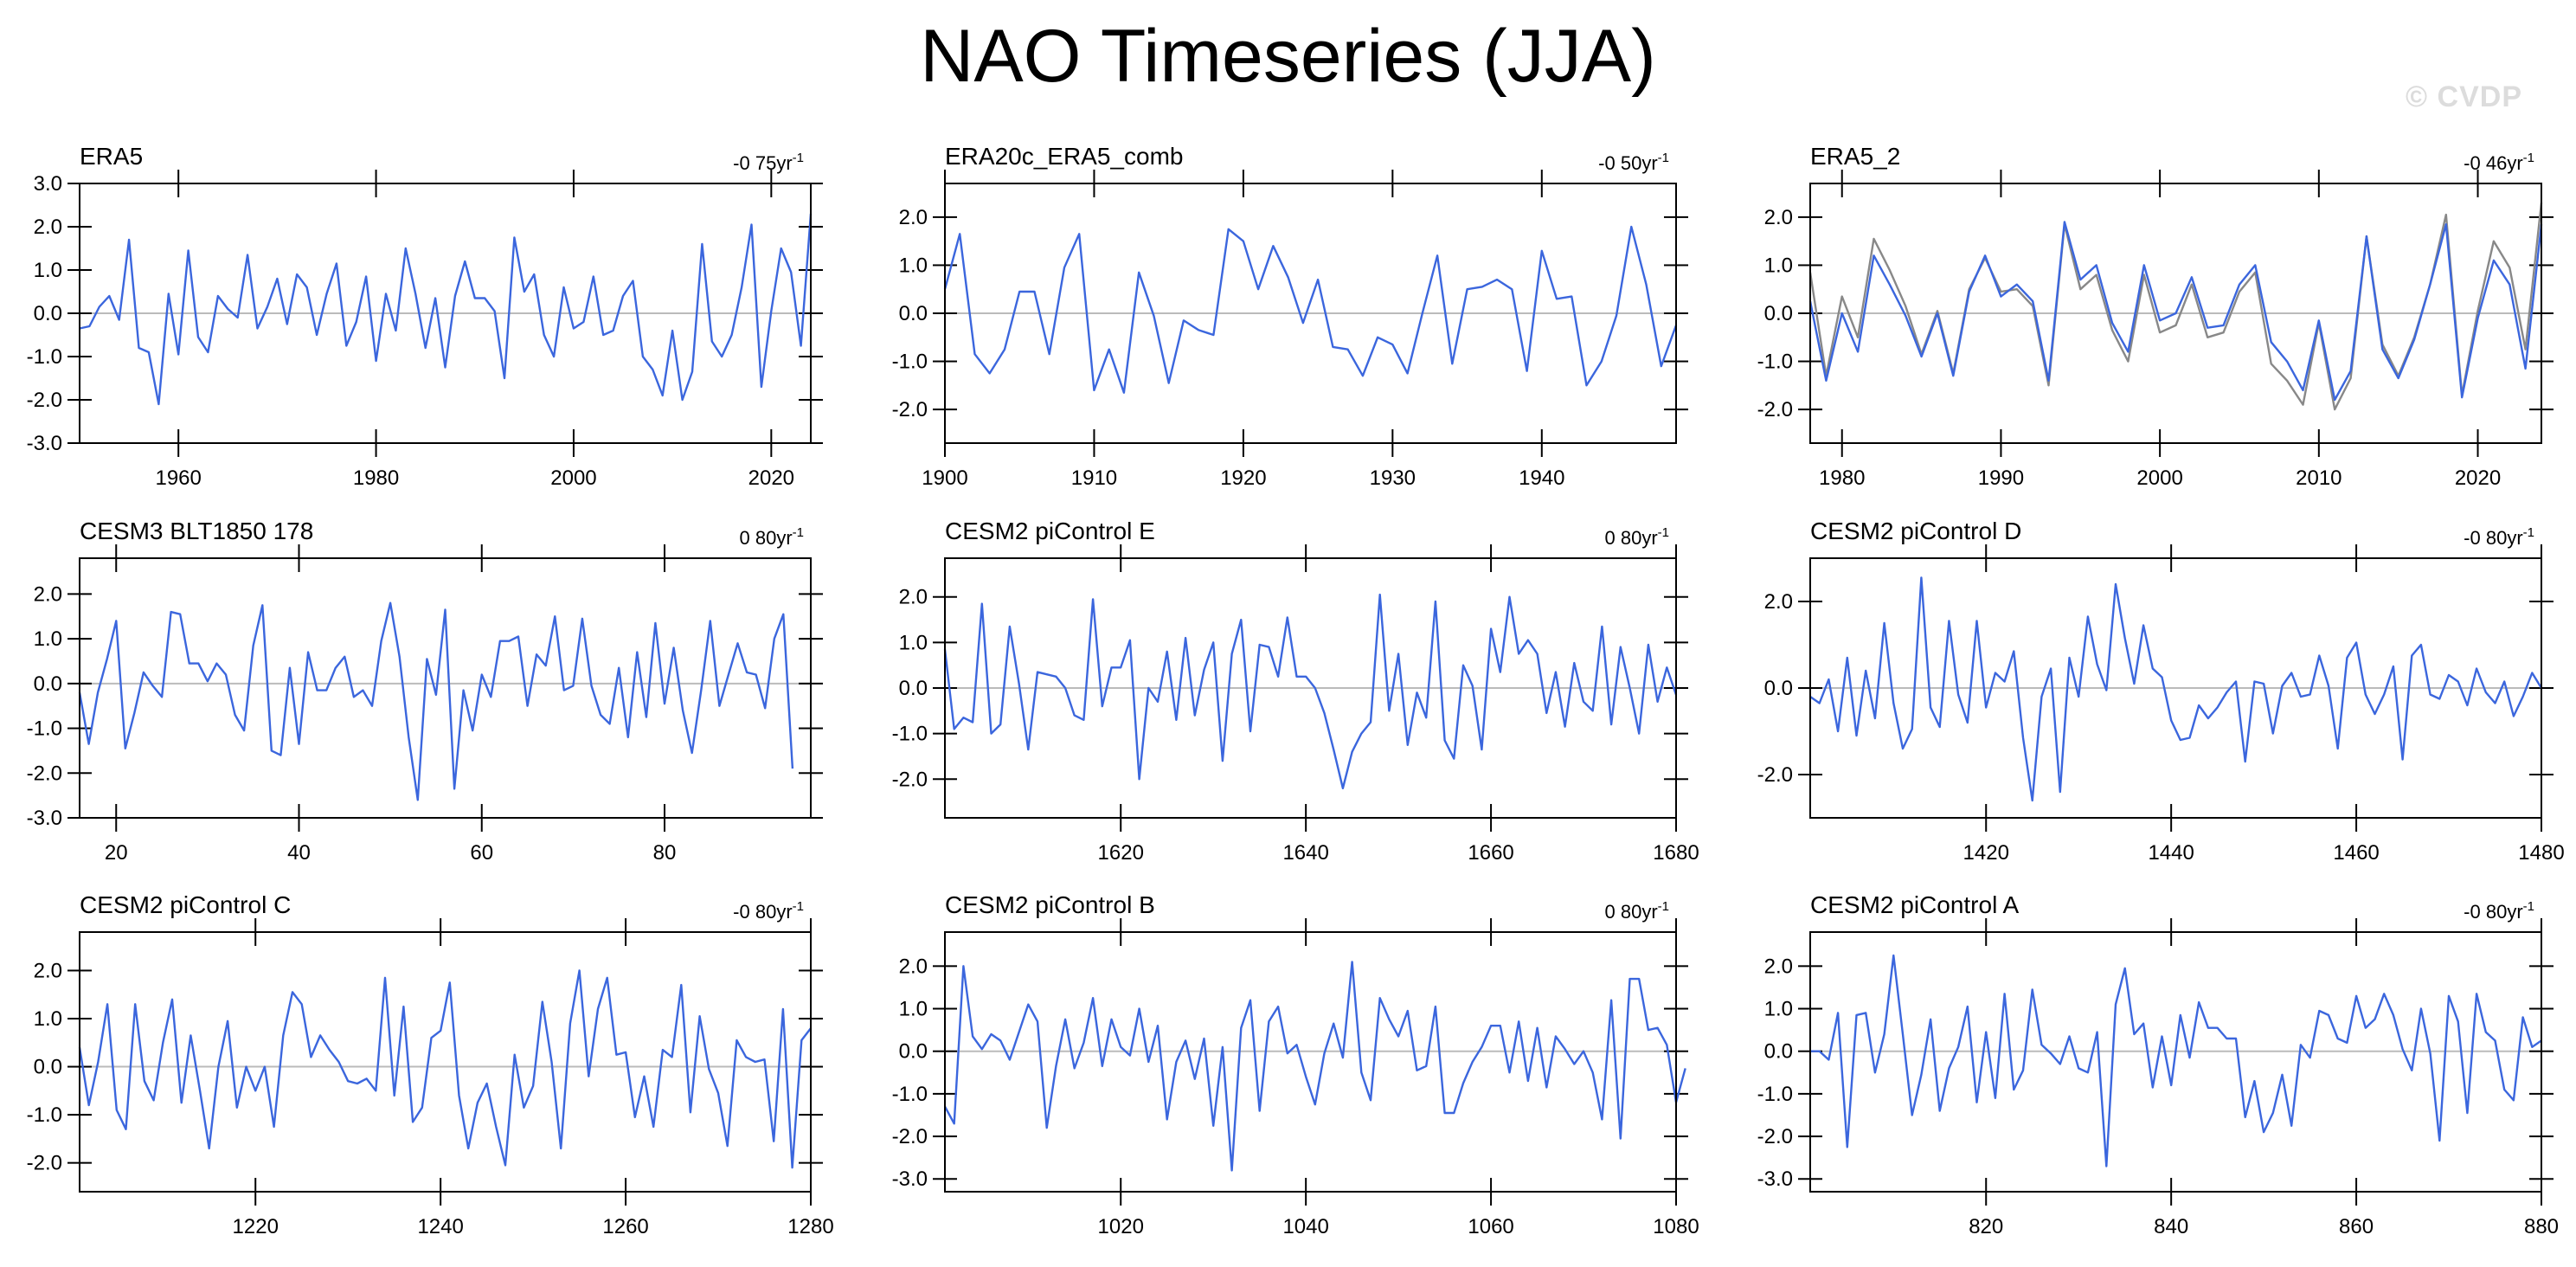 Image resolution: width=2576 pixels, height=1267 pixels. Describe the element at coordinates (2499, 162) in the screenshot. I see `trend-label: -0 46yr-1` at that location.